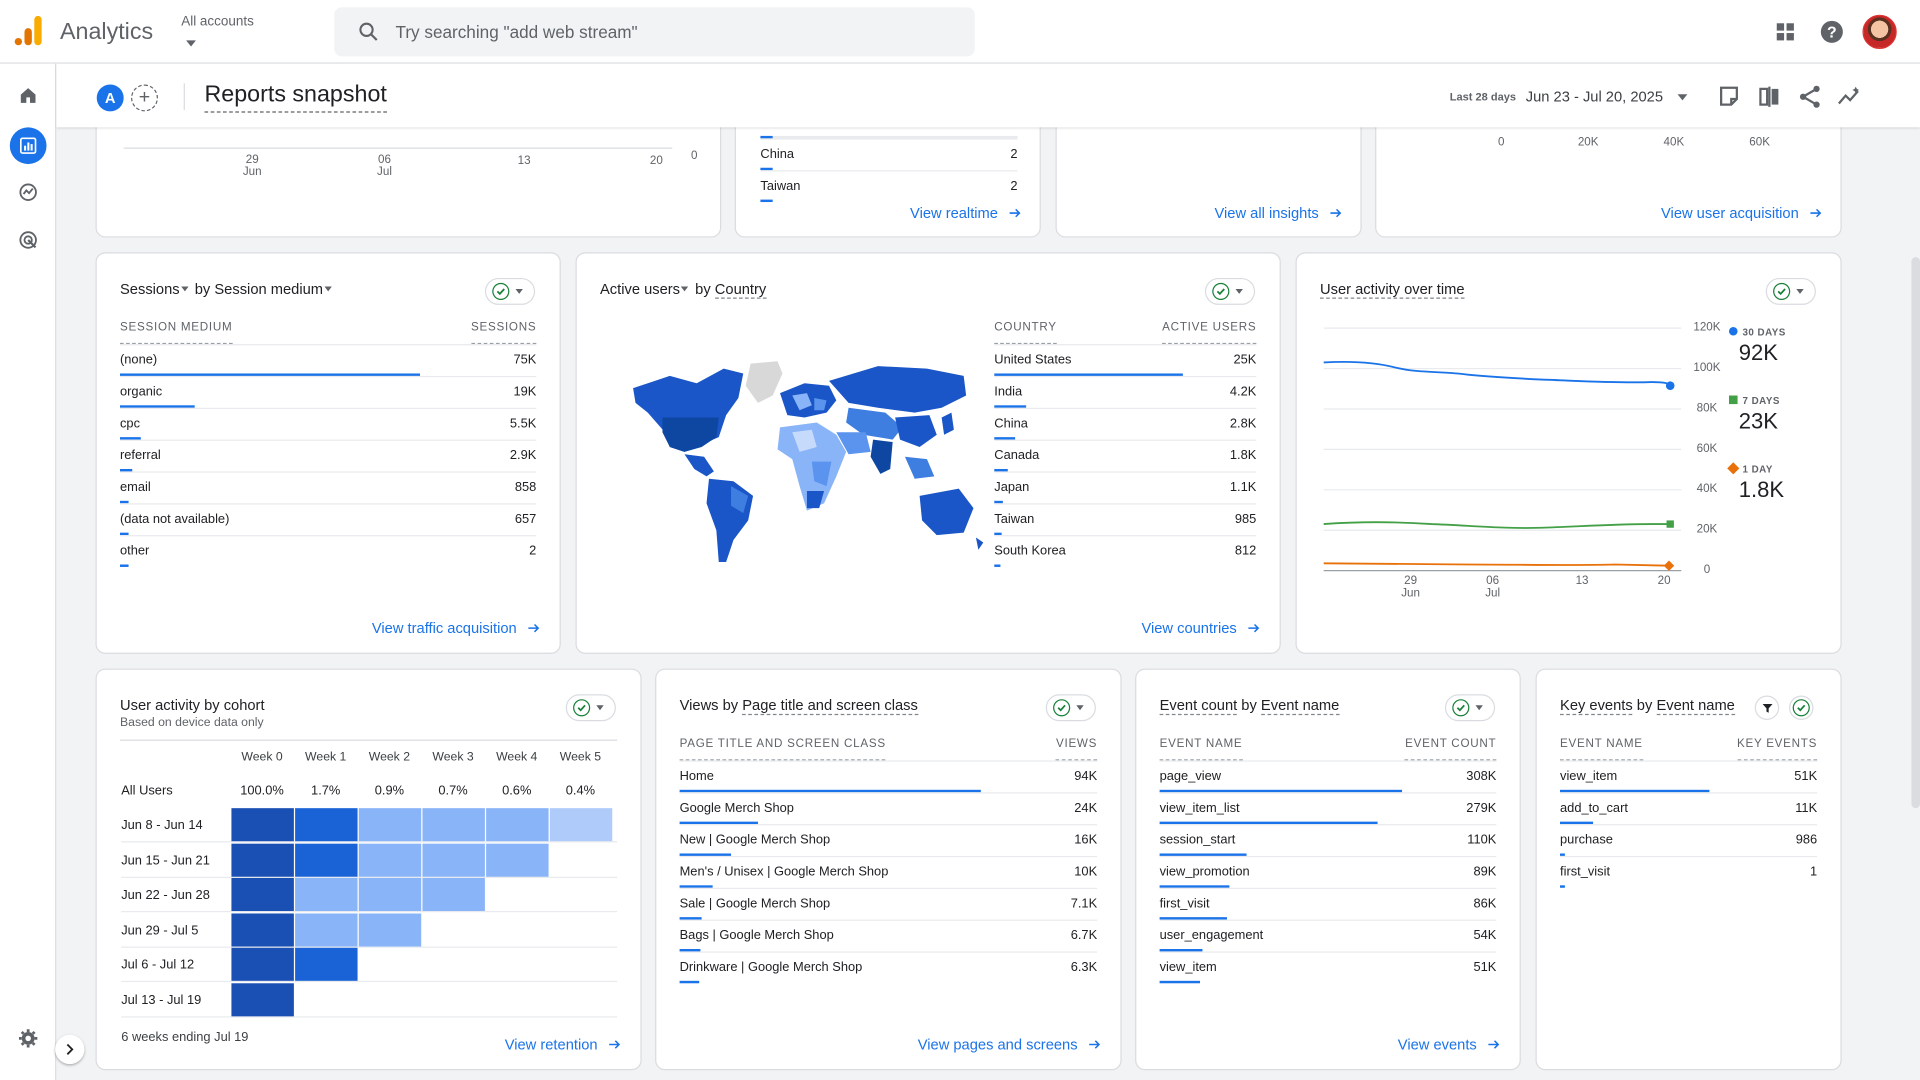  Describe the element at coordinates (162, 825) in the screenshot. I see `cohort-row-label: Jun 8 - Jun 14` at that location.